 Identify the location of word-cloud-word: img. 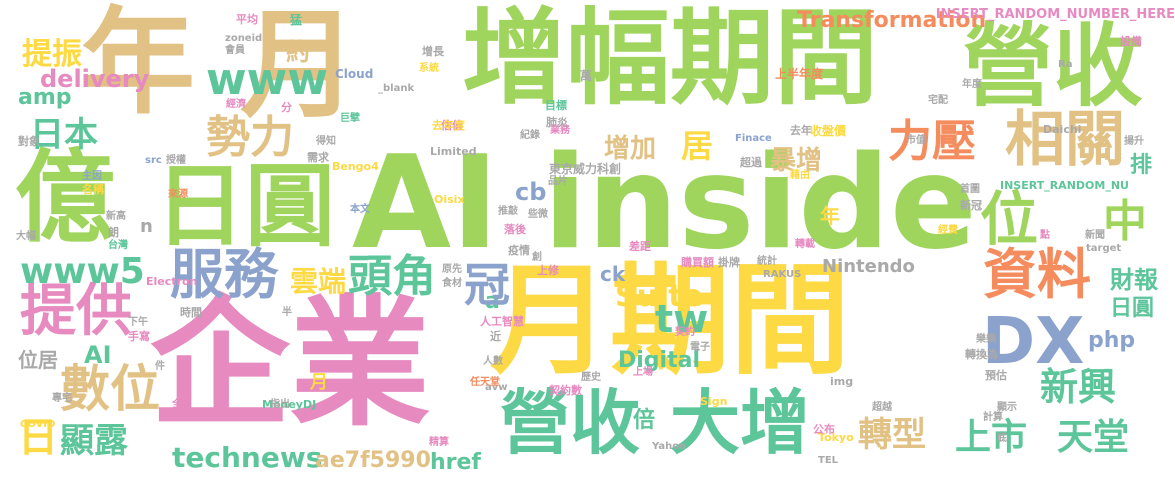
(842, 381).